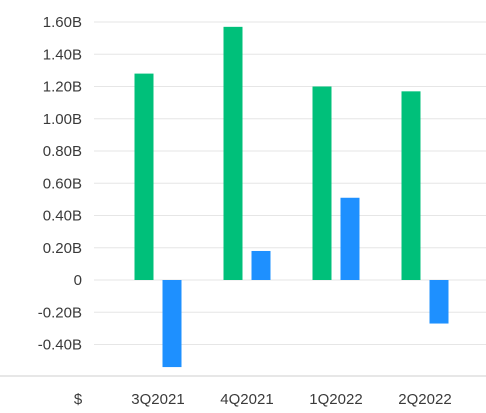 This screenshot has width=486, height=413. I want to click on y-tick-label: 1.60B, so click(62, 22).